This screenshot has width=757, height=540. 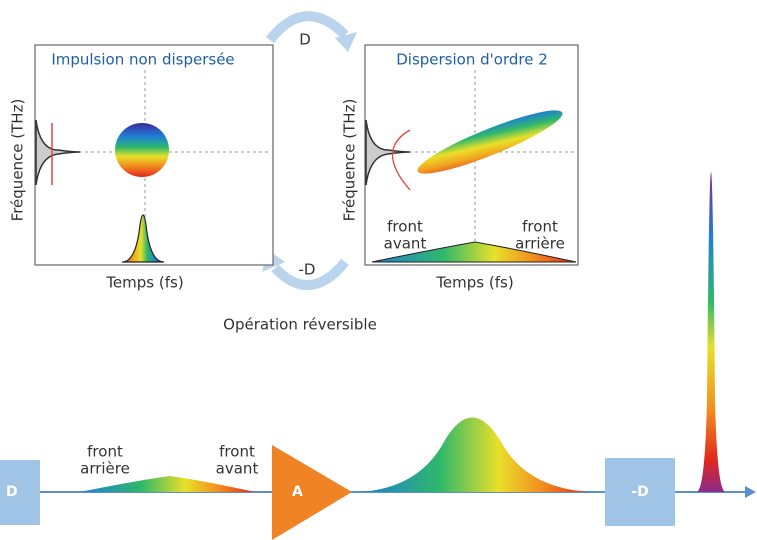 I want to click on box-label: D, so click(x=12, y=492).